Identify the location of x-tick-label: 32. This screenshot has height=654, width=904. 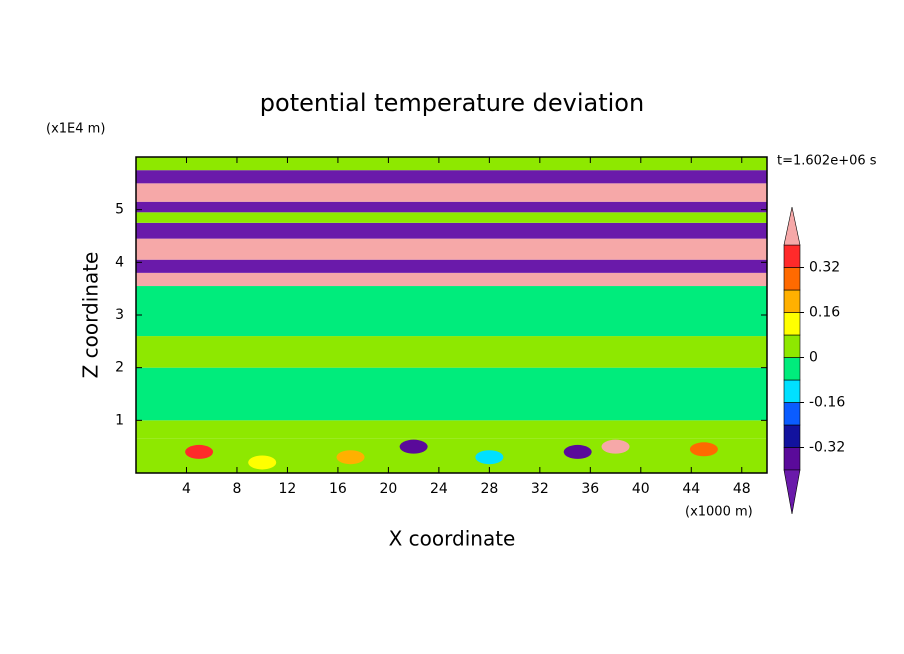
(540, 489).